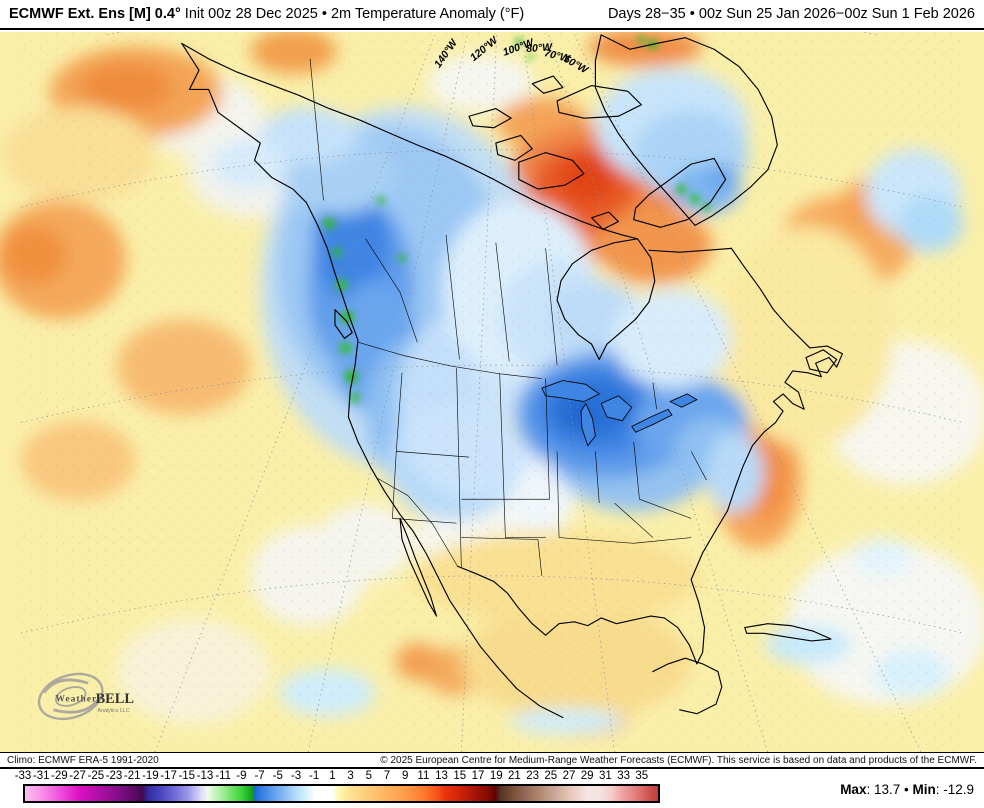  What do you see at coordinates (551, 776) in the screenshot?
I see `colorbar-tick-label: 25` at bounding box center [551, 776].